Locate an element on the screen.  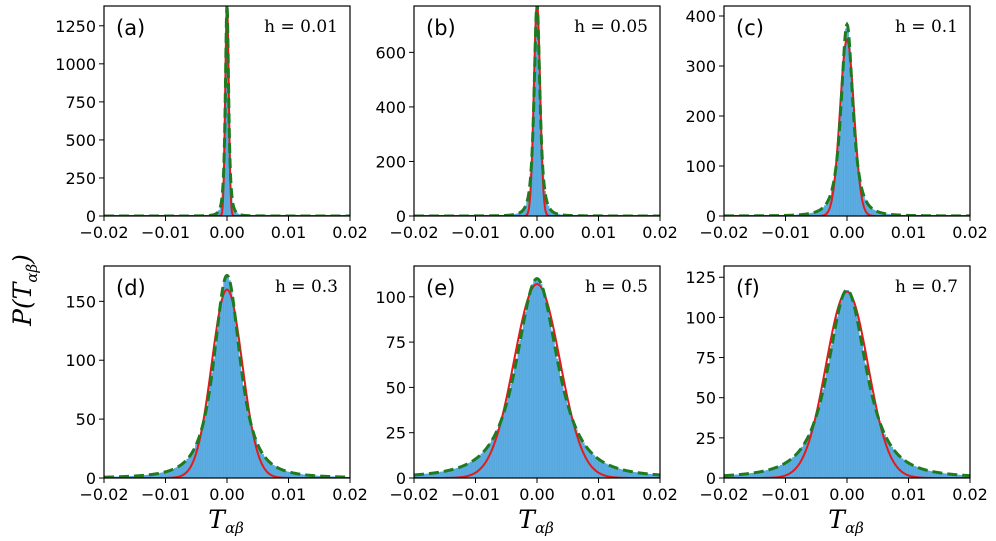
heavy-tail-fit-line is located at coordinates (537, 377).